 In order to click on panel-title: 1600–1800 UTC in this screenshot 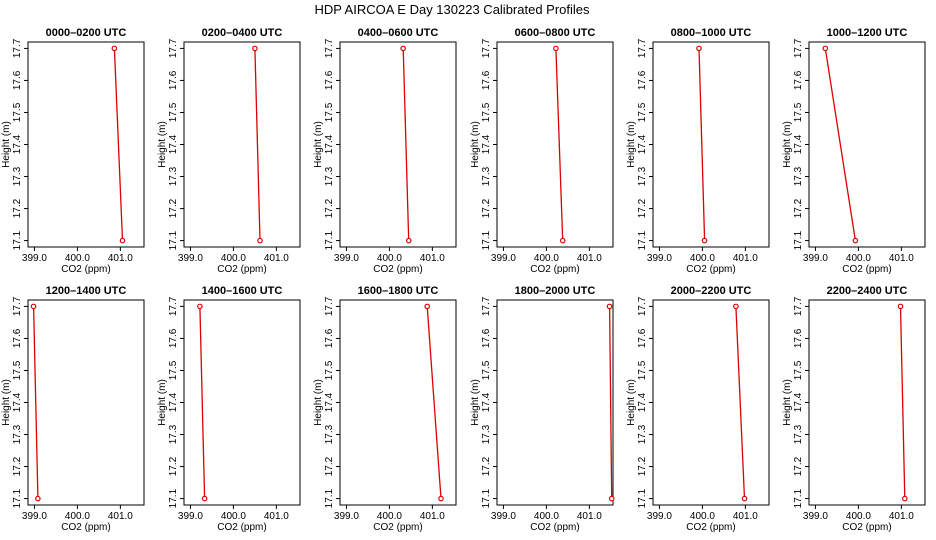, I will do `click(398, 291)`.